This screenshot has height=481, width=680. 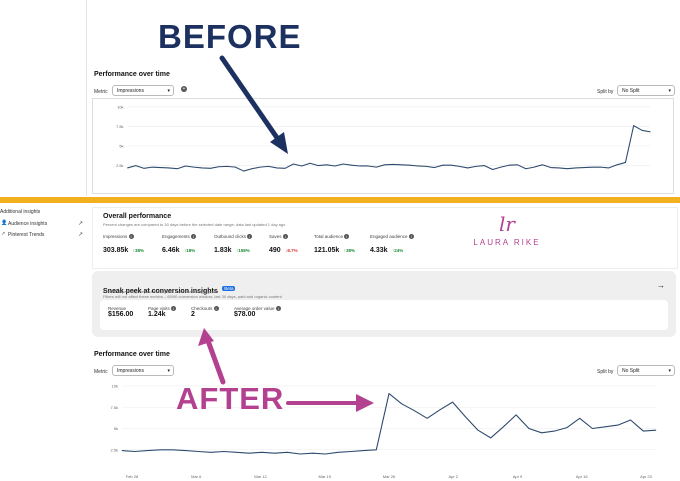 I want to click on metric-value: 490, so click(x=275, y=251).